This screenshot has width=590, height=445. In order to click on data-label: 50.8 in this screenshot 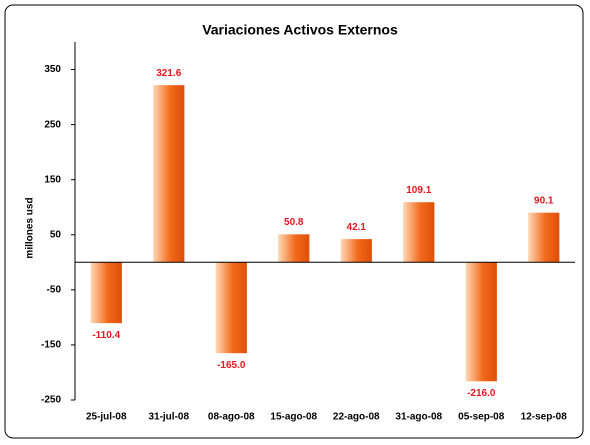, I will do `click(294, 222)`.